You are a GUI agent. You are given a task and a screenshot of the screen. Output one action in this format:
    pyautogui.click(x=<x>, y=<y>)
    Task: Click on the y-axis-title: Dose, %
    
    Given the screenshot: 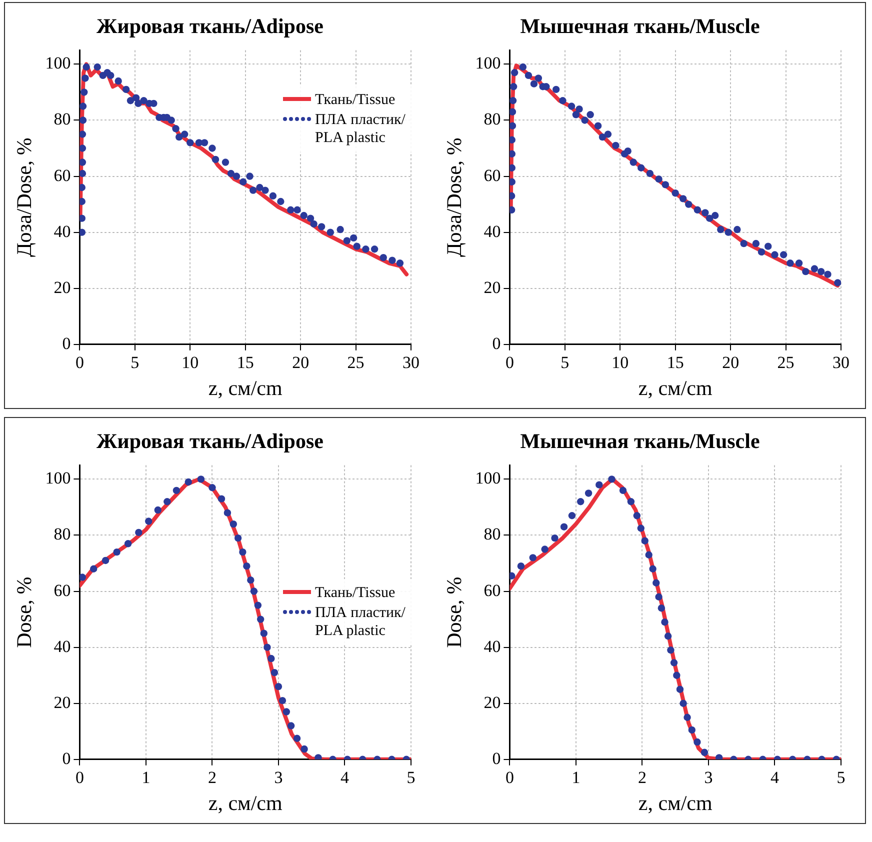 What is the action you would take?
    pyautogui.click(x=454, y=612)
    